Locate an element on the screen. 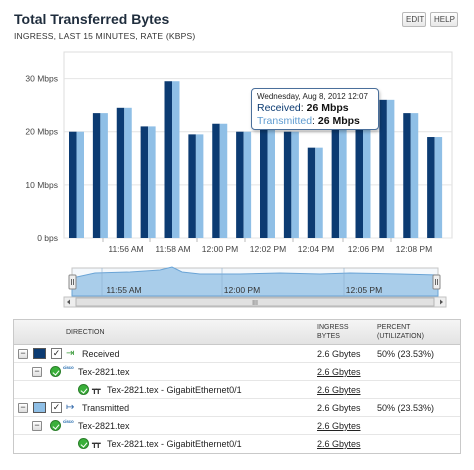  arrow-out-icon: ↦ is located at coordinates (70, 407).